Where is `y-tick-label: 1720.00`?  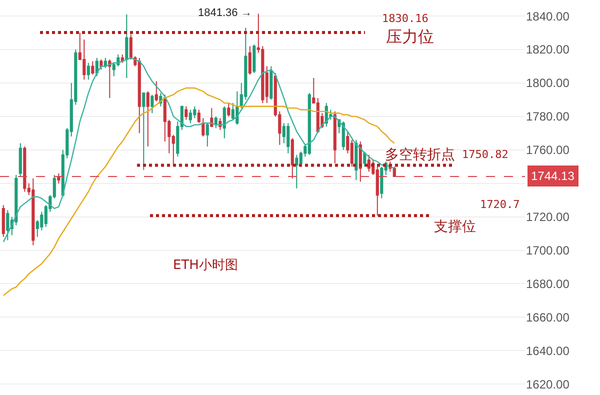 y-tick-label: 1720.00 is located at coordinates (548, 217).